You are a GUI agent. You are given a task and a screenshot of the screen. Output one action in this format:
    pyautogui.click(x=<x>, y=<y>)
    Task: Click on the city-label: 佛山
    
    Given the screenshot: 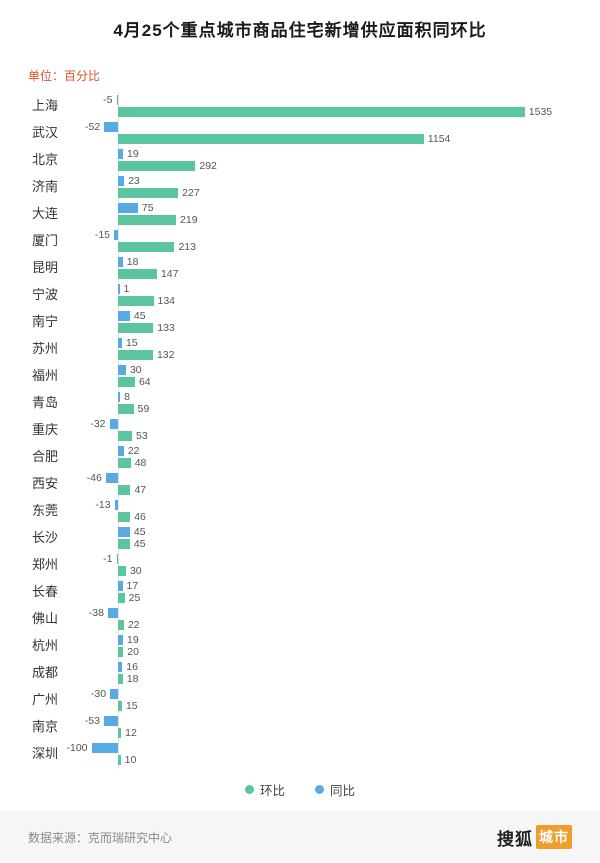 What is the action you would take?
    pyautogui.click(x=44, y=618)
    